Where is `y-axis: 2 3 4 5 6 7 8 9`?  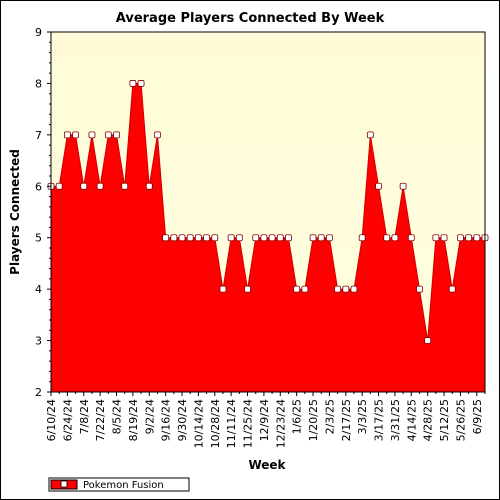 y-axis: 2 3 4 5 6 7 8 9 is located at coordinates (43, 212).